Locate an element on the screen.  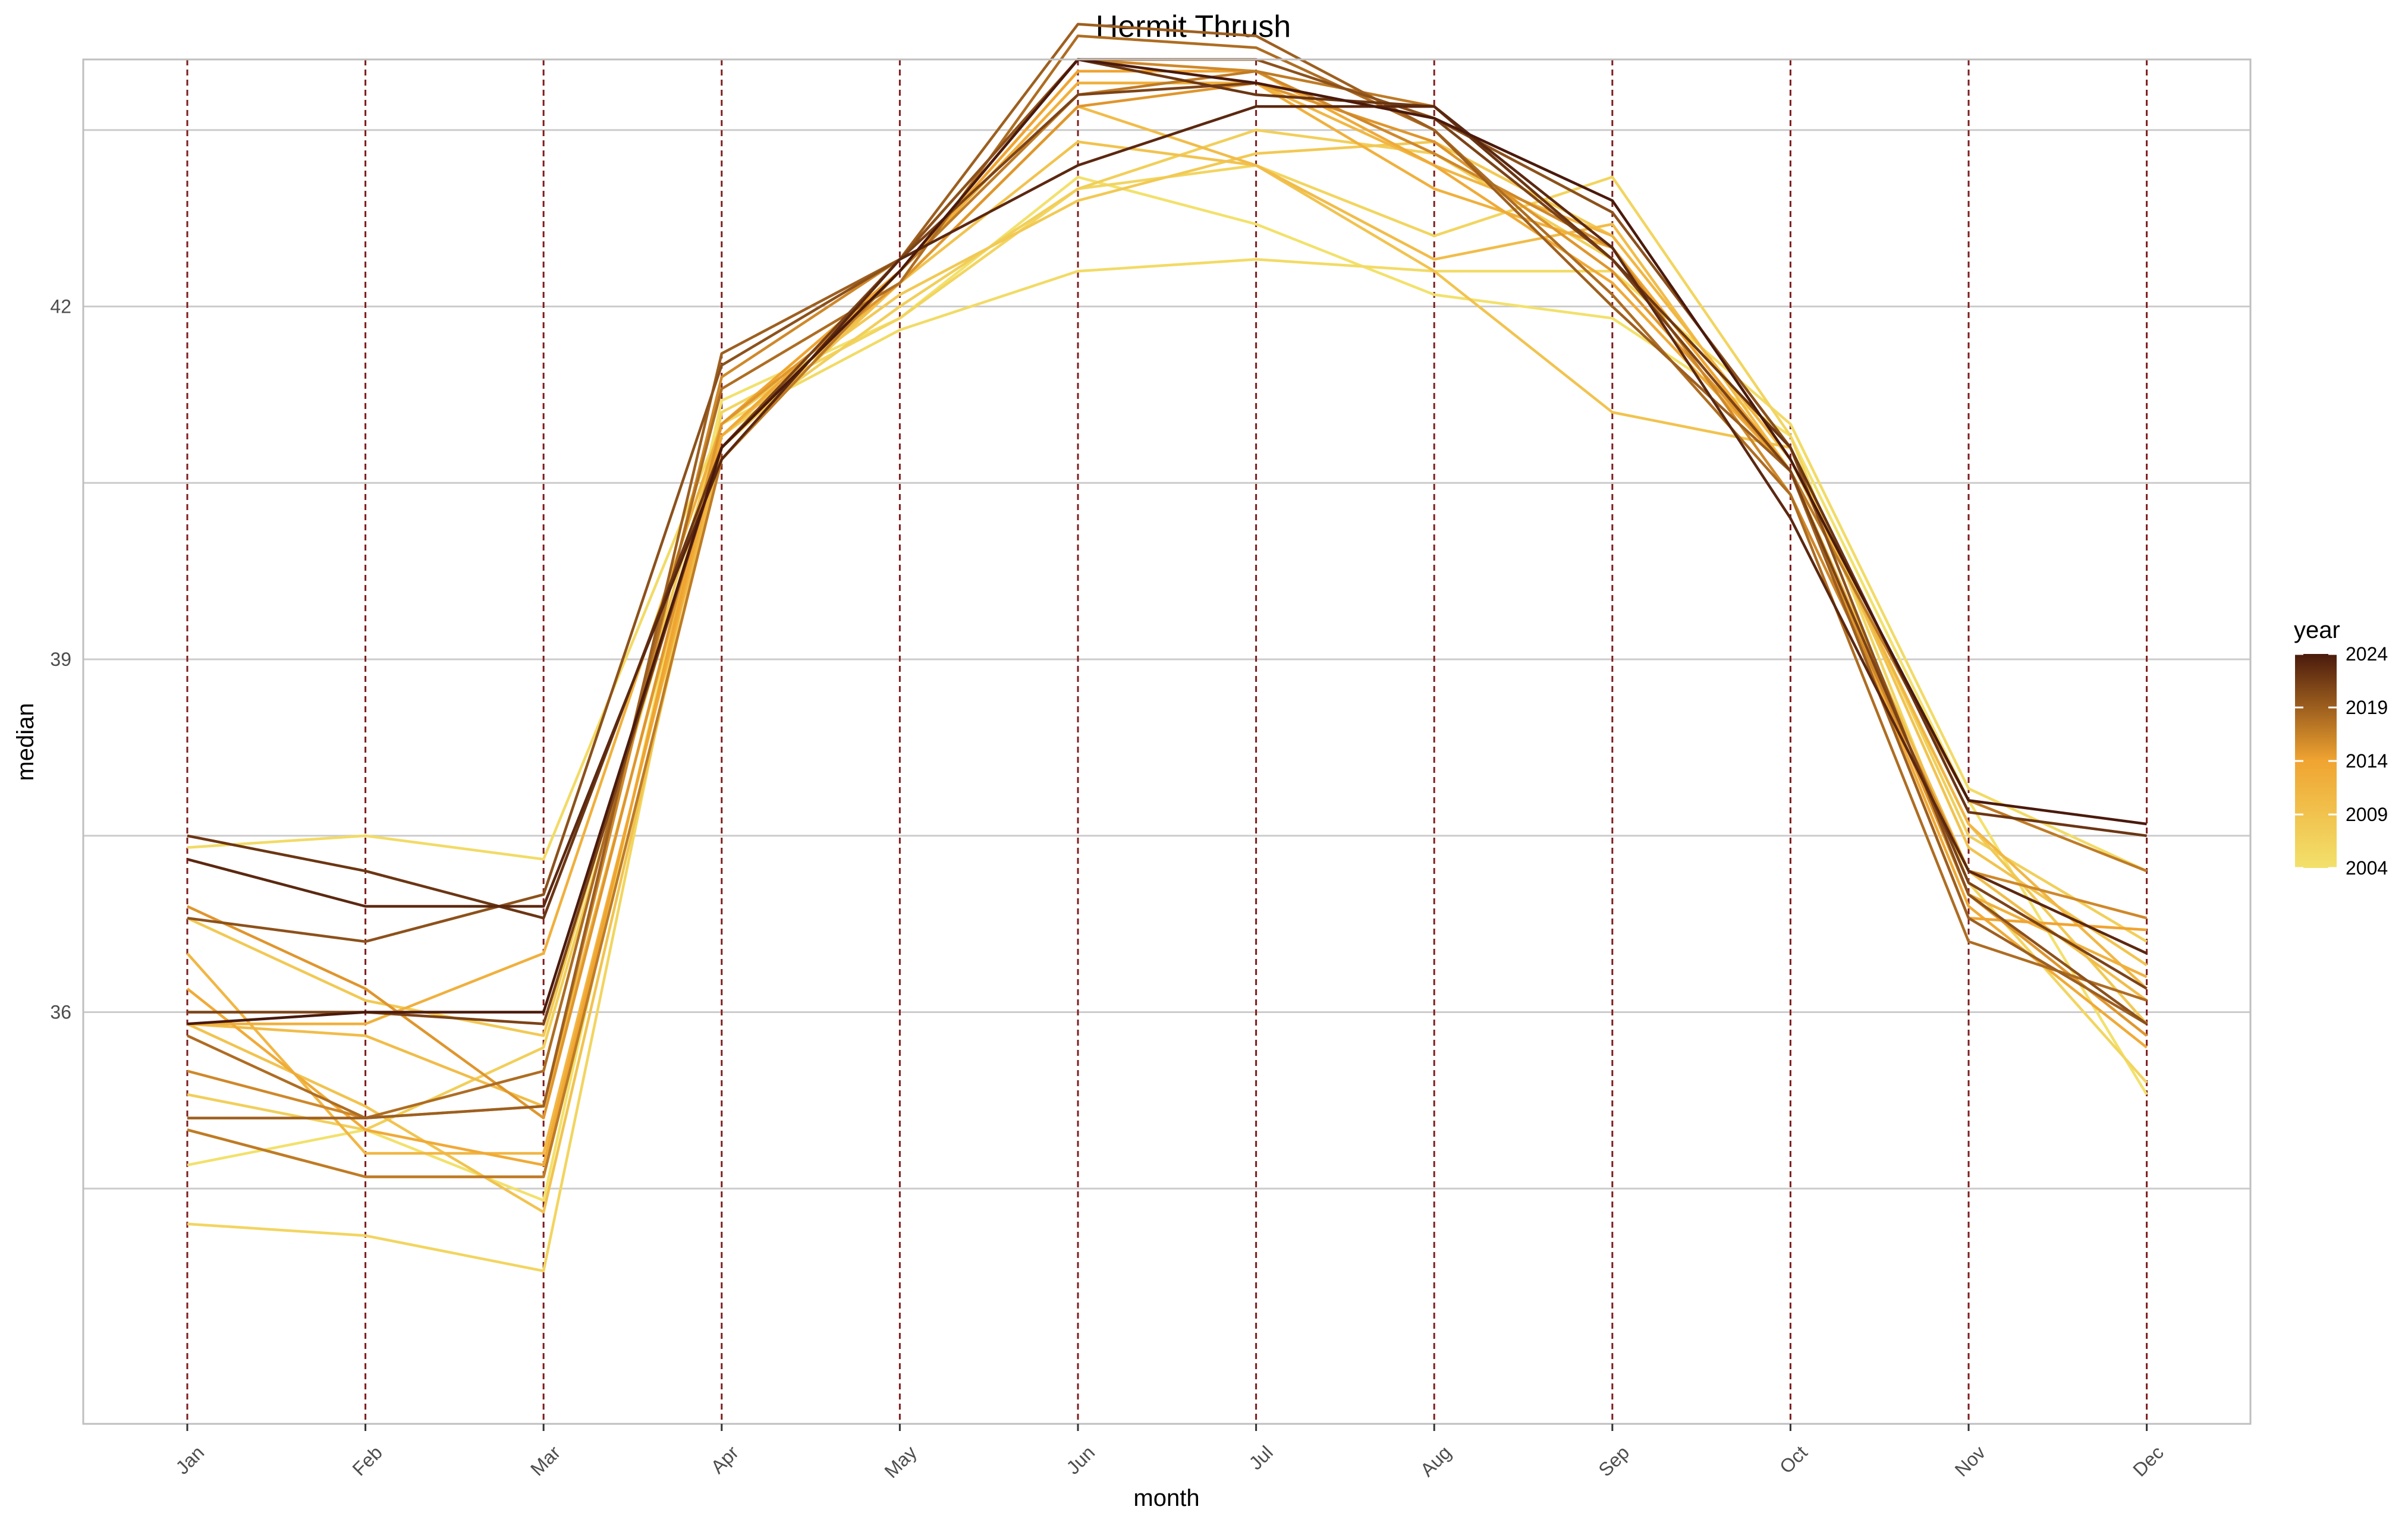
x-tick-label: Feb is located at coordinates (367, 1461).